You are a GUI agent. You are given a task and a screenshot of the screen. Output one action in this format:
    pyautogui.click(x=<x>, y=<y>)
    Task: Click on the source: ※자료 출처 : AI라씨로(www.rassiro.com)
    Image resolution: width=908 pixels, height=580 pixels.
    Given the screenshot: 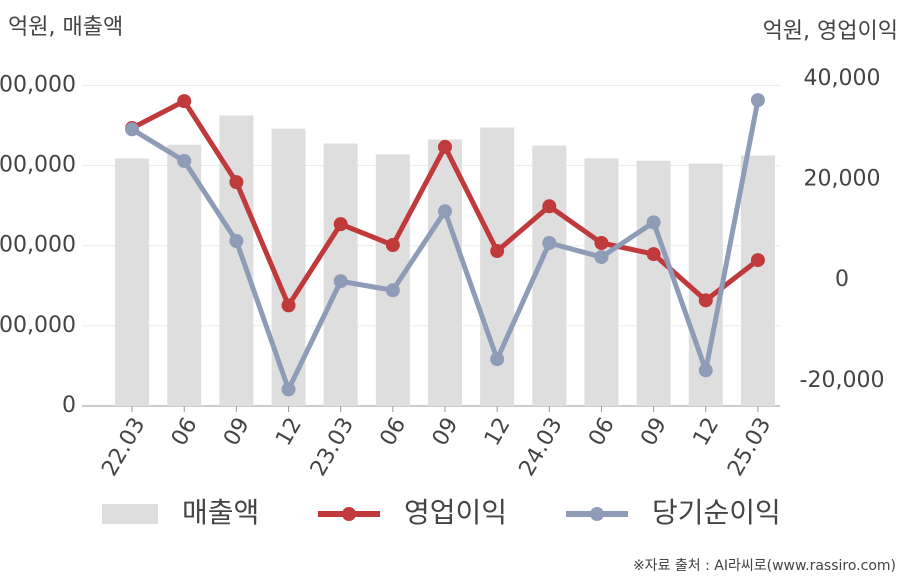 What is the action you would take?
    pyautogui.click(x=764, y=566)
    